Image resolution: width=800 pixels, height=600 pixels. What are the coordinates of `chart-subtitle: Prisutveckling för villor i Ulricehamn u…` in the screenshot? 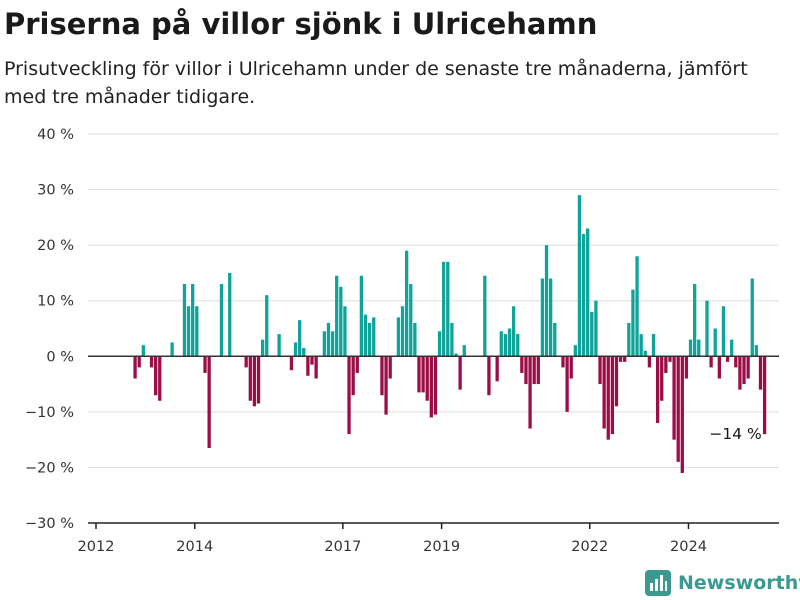 It's located at (376, 83).